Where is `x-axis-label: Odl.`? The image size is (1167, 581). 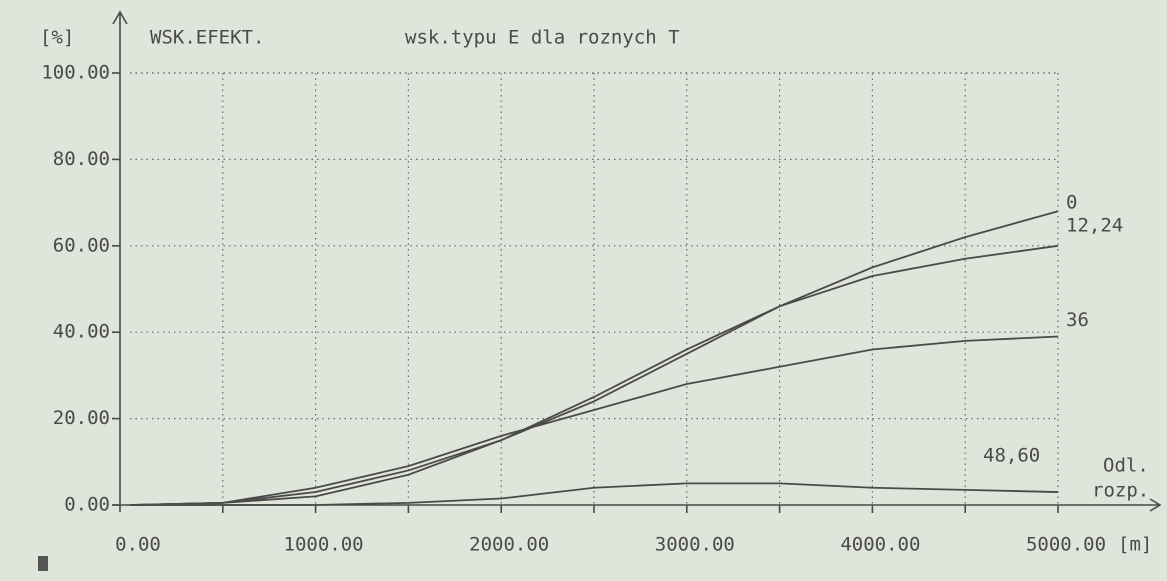 x-axis-label: Odl. is located at coordinates (1126, 466).